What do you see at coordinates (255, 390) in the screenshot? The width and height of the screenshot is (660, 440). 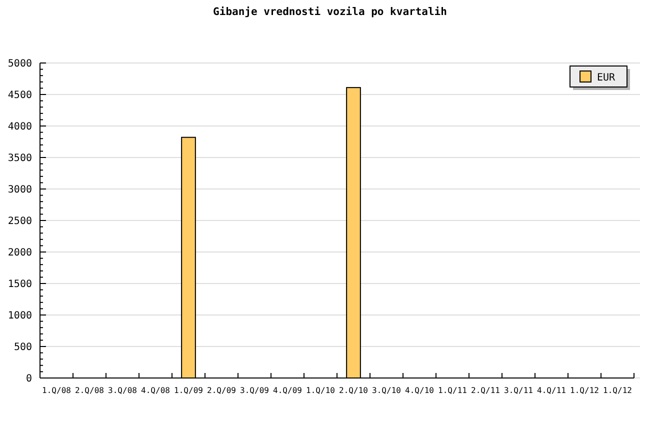 I see `x-tick-label: 3.Q/09` at bounding box center [255, 390].